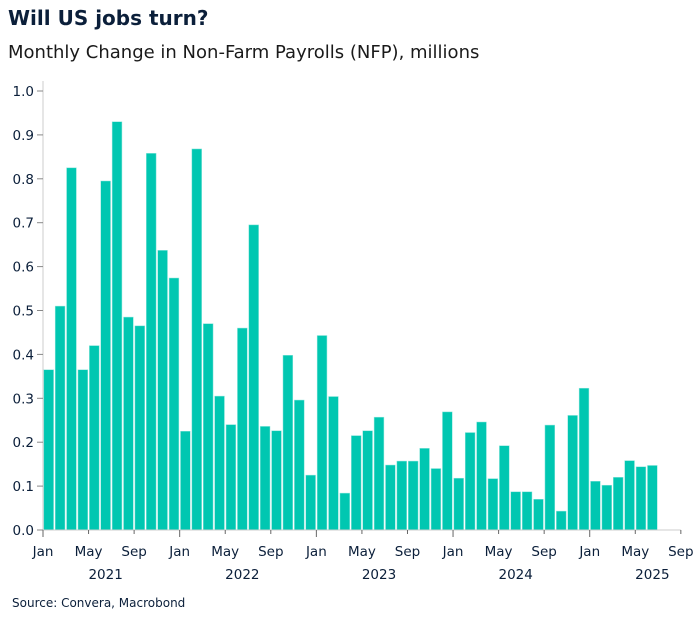 Image resolution: width=698 pixels, height=624 pixels. Describe the element at coordinates (23, 224) in the screenshot. I see `y-tick-label: 0.7` at that location.